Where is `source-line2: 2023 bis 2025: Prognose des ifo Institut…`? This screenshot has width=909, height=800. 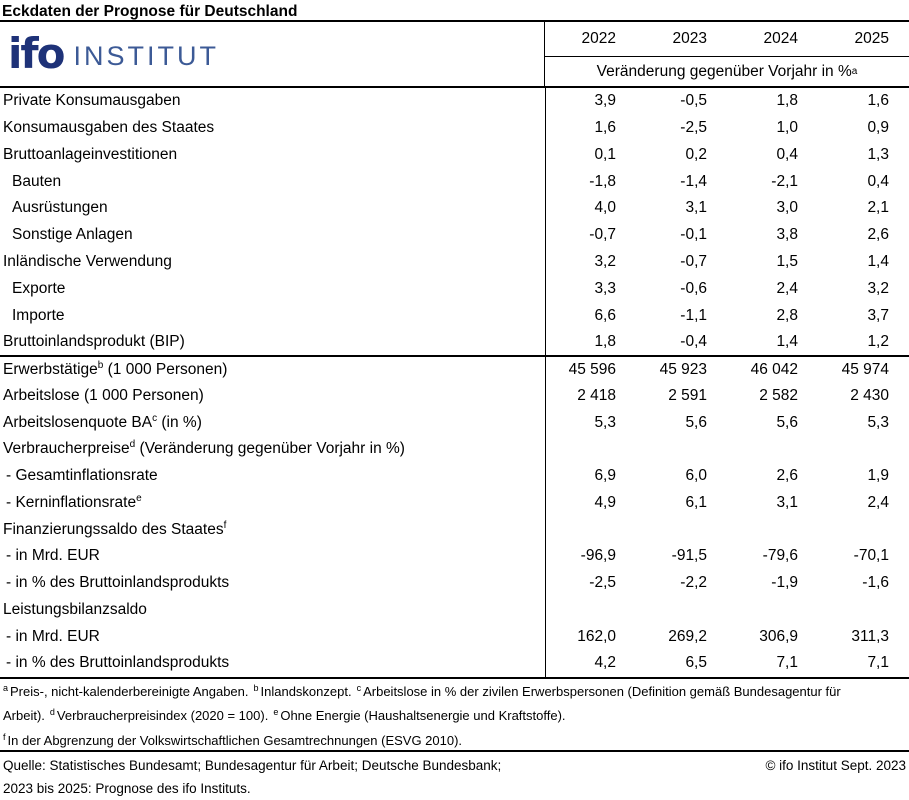
source-line2: 2023 bis 2025: Prognose des ifo Institut… is located at coordinates (127, 788).